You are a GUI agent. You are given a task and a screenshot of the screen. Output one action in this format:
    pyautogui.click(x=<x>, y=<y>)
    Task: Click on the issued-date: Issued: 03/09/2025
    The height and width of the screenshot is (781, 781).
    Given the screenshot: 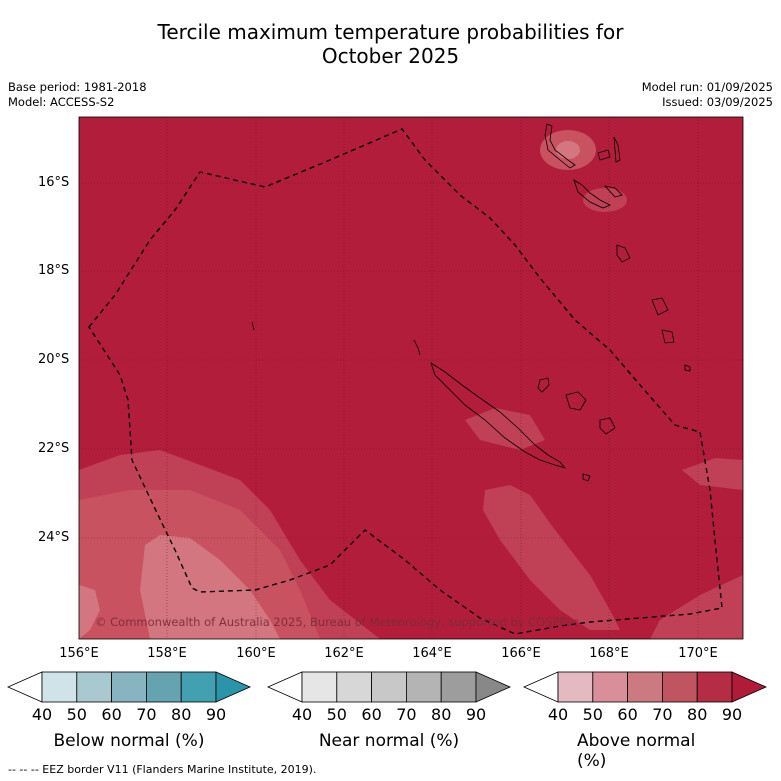 What is the action you would take?
    pyautogui.click(x=717, y=102)
    